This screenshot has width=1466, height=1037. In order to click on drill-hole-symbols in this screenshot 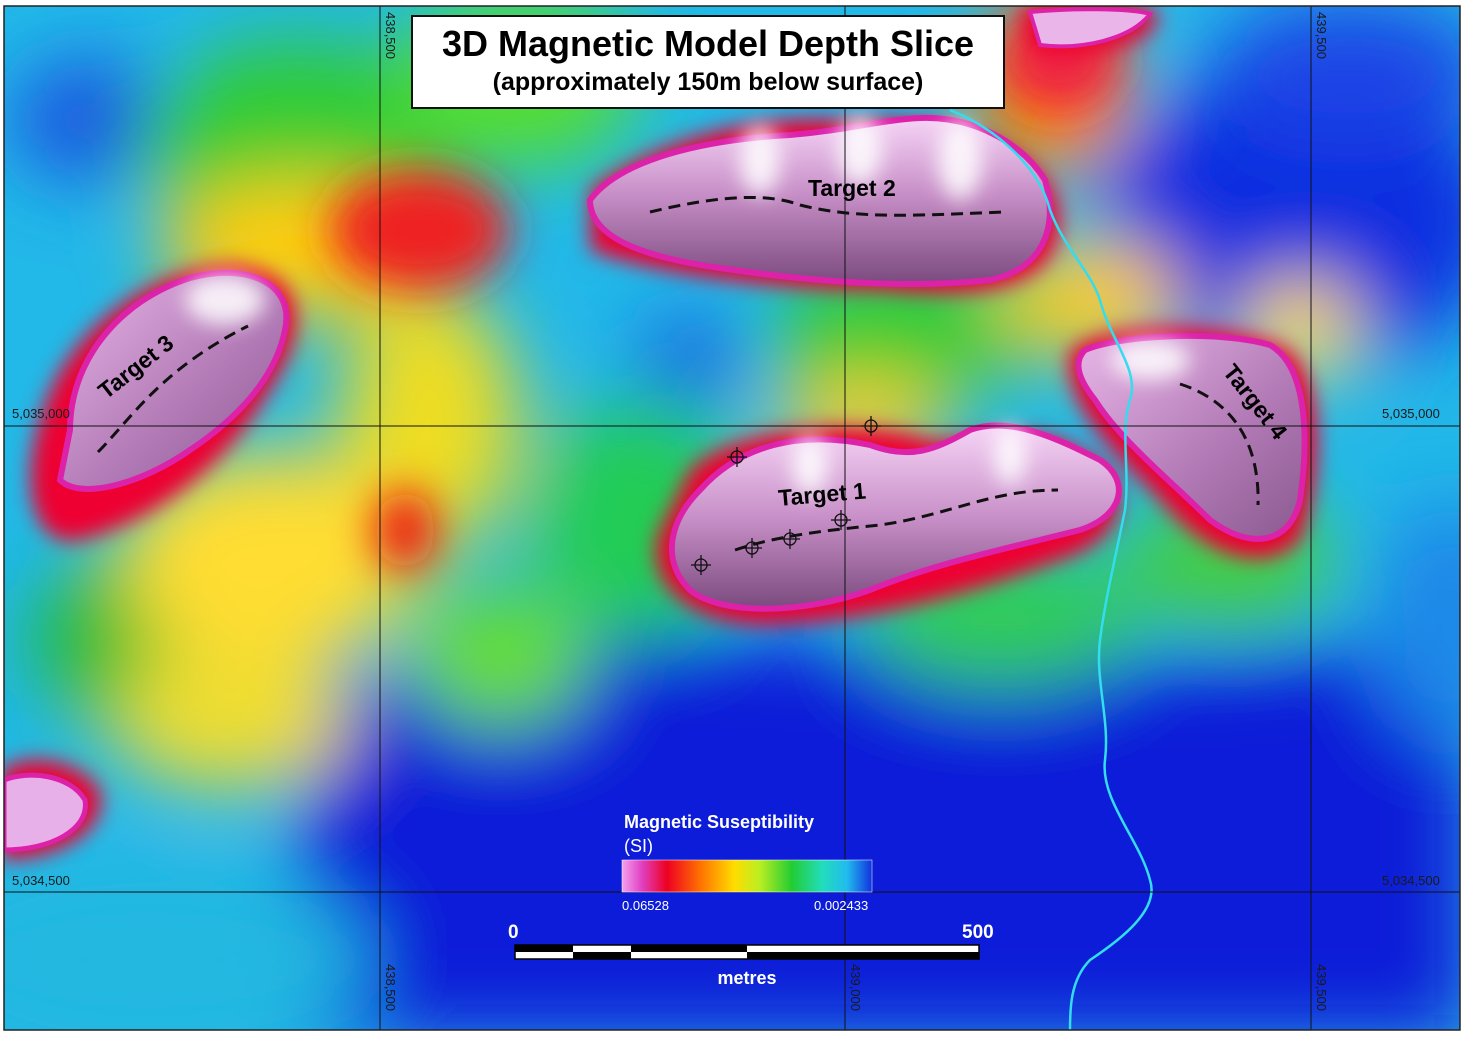, I will do `click(786, 495)`.